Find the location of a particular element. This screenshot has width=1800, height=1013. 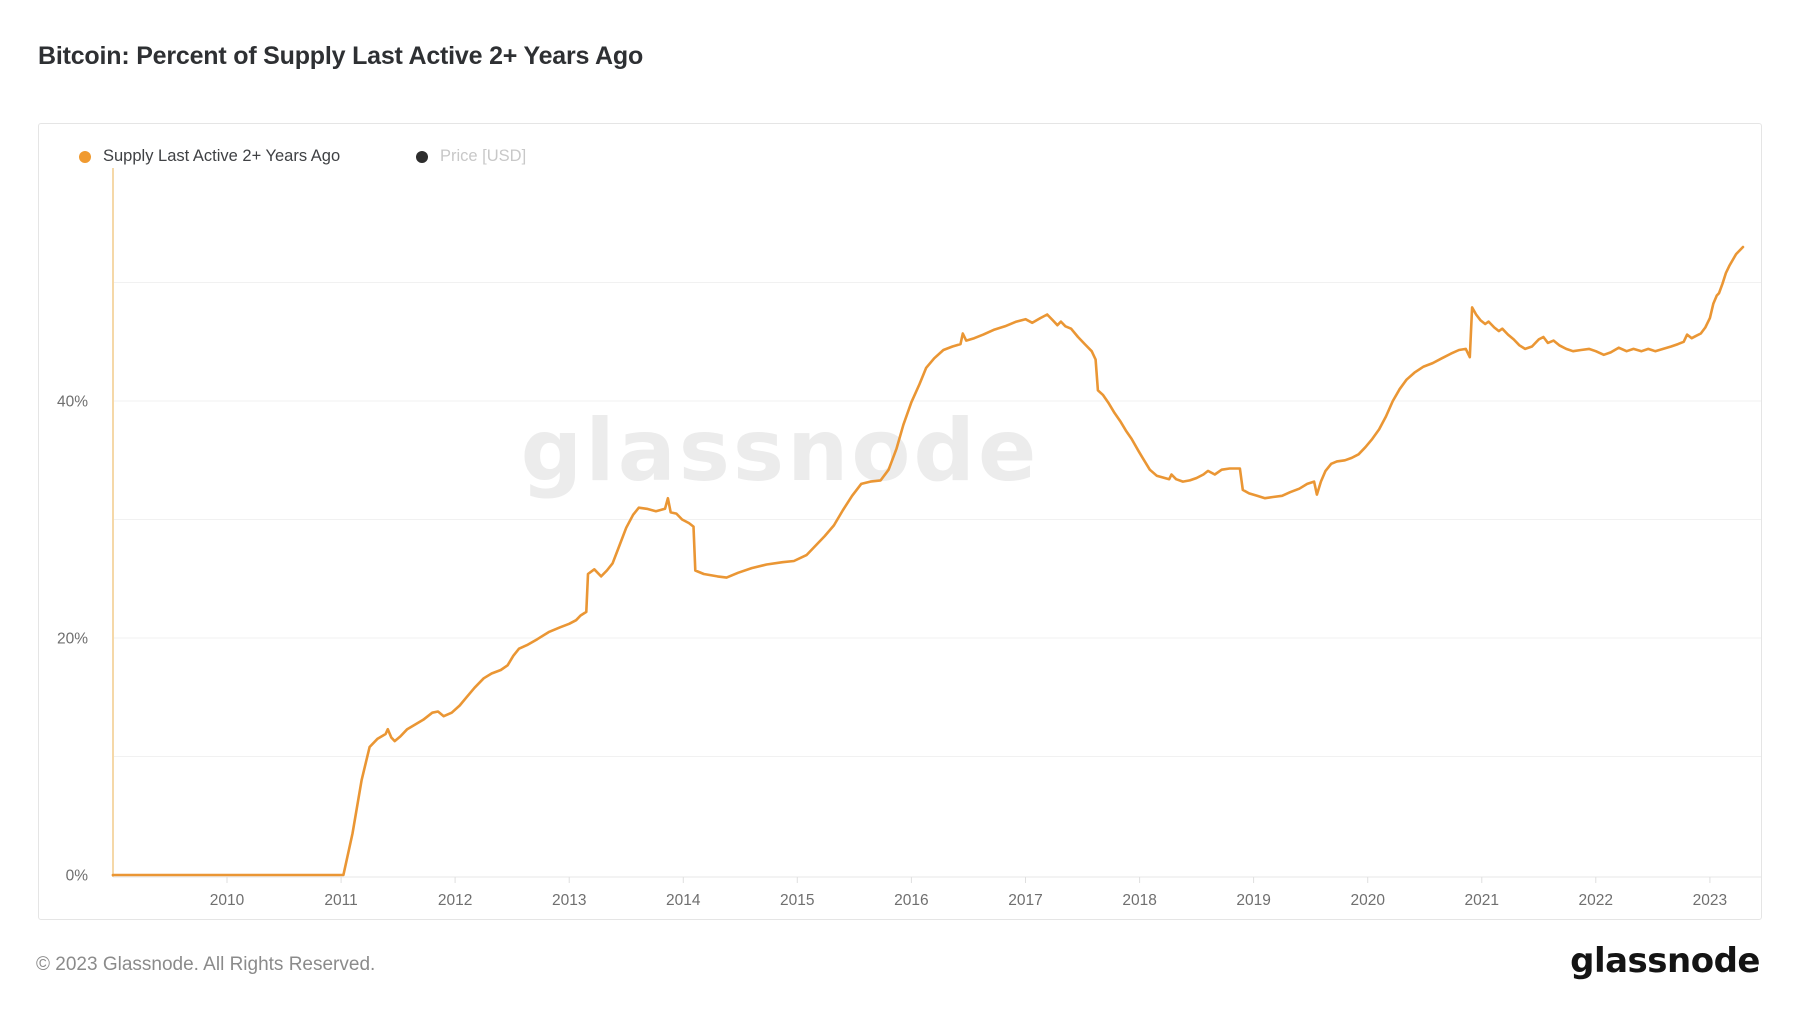

x-tick-label: 2011 is located at coordinates (340, 900).